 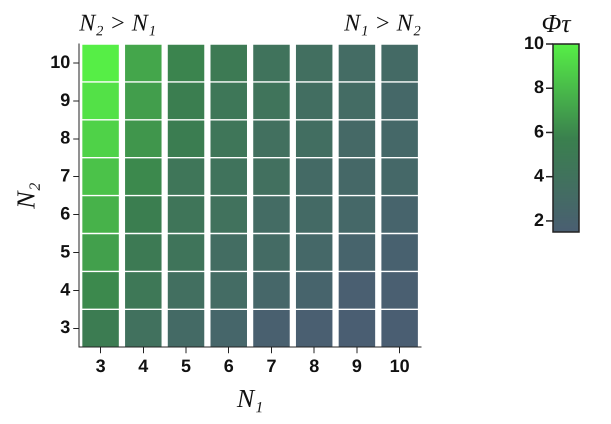 What do you see at coordinates (65, 289) in the screenshot?
I see `y-tick-label: 4` at bounding box center [65, 289].